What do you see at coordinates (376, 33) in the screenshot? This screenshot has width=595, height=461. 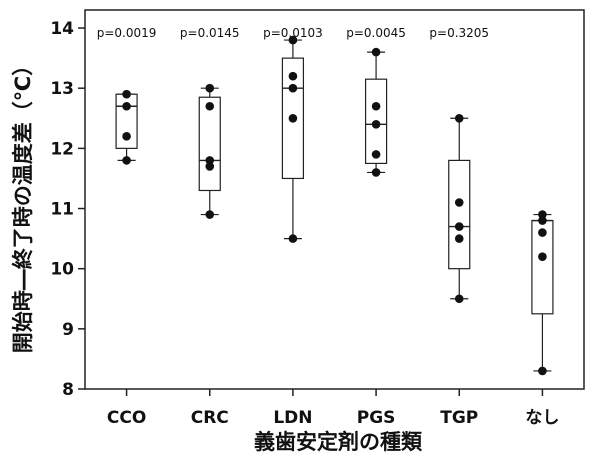 I see `p-value-label: p=0.0045` at bounding box center [376, 33].